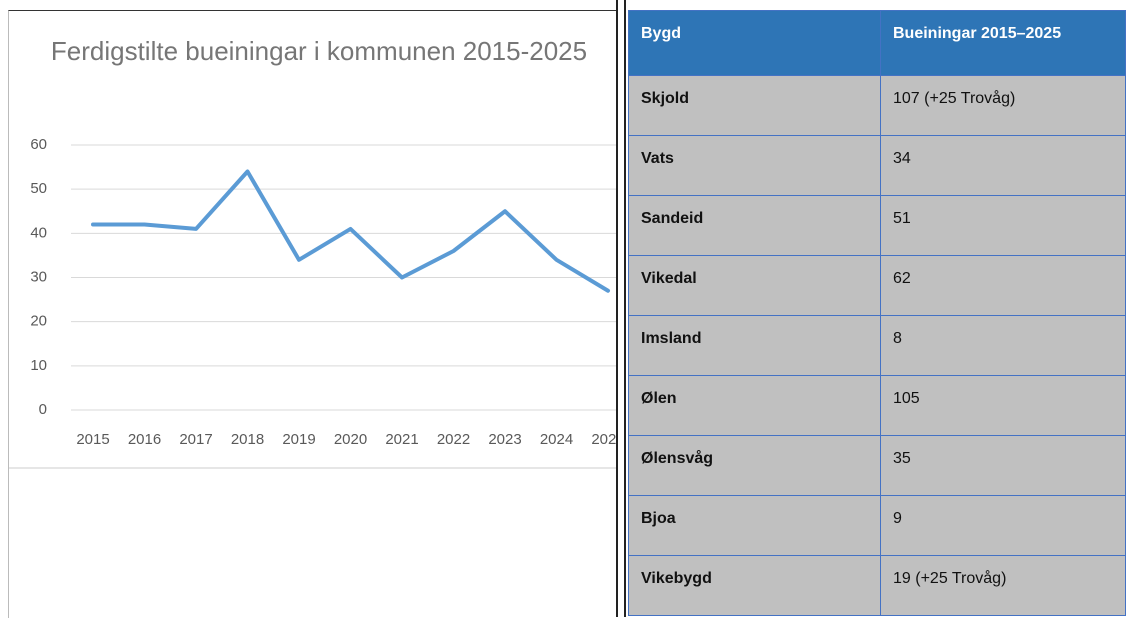  I want to click on x-tick-label: 2019, so click(298, 439).